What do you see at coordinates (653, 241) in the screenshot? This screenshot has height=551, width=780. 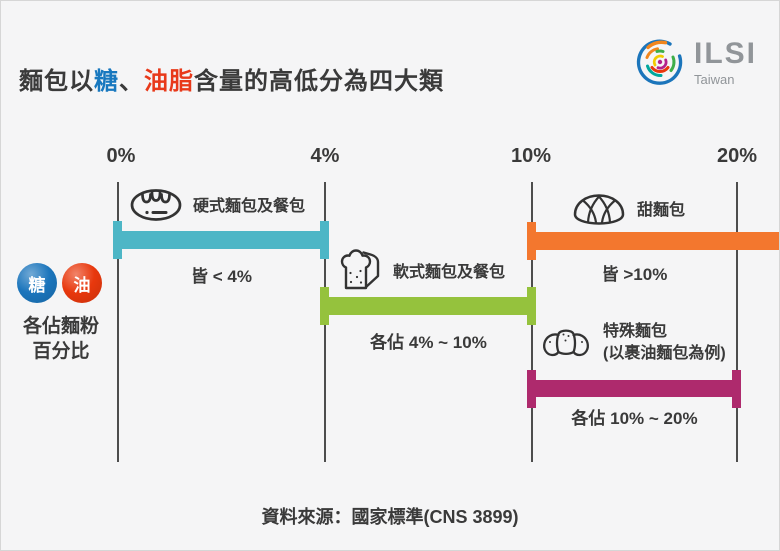 I see `bar-sweet-bun` at bounding box center [653, 241].